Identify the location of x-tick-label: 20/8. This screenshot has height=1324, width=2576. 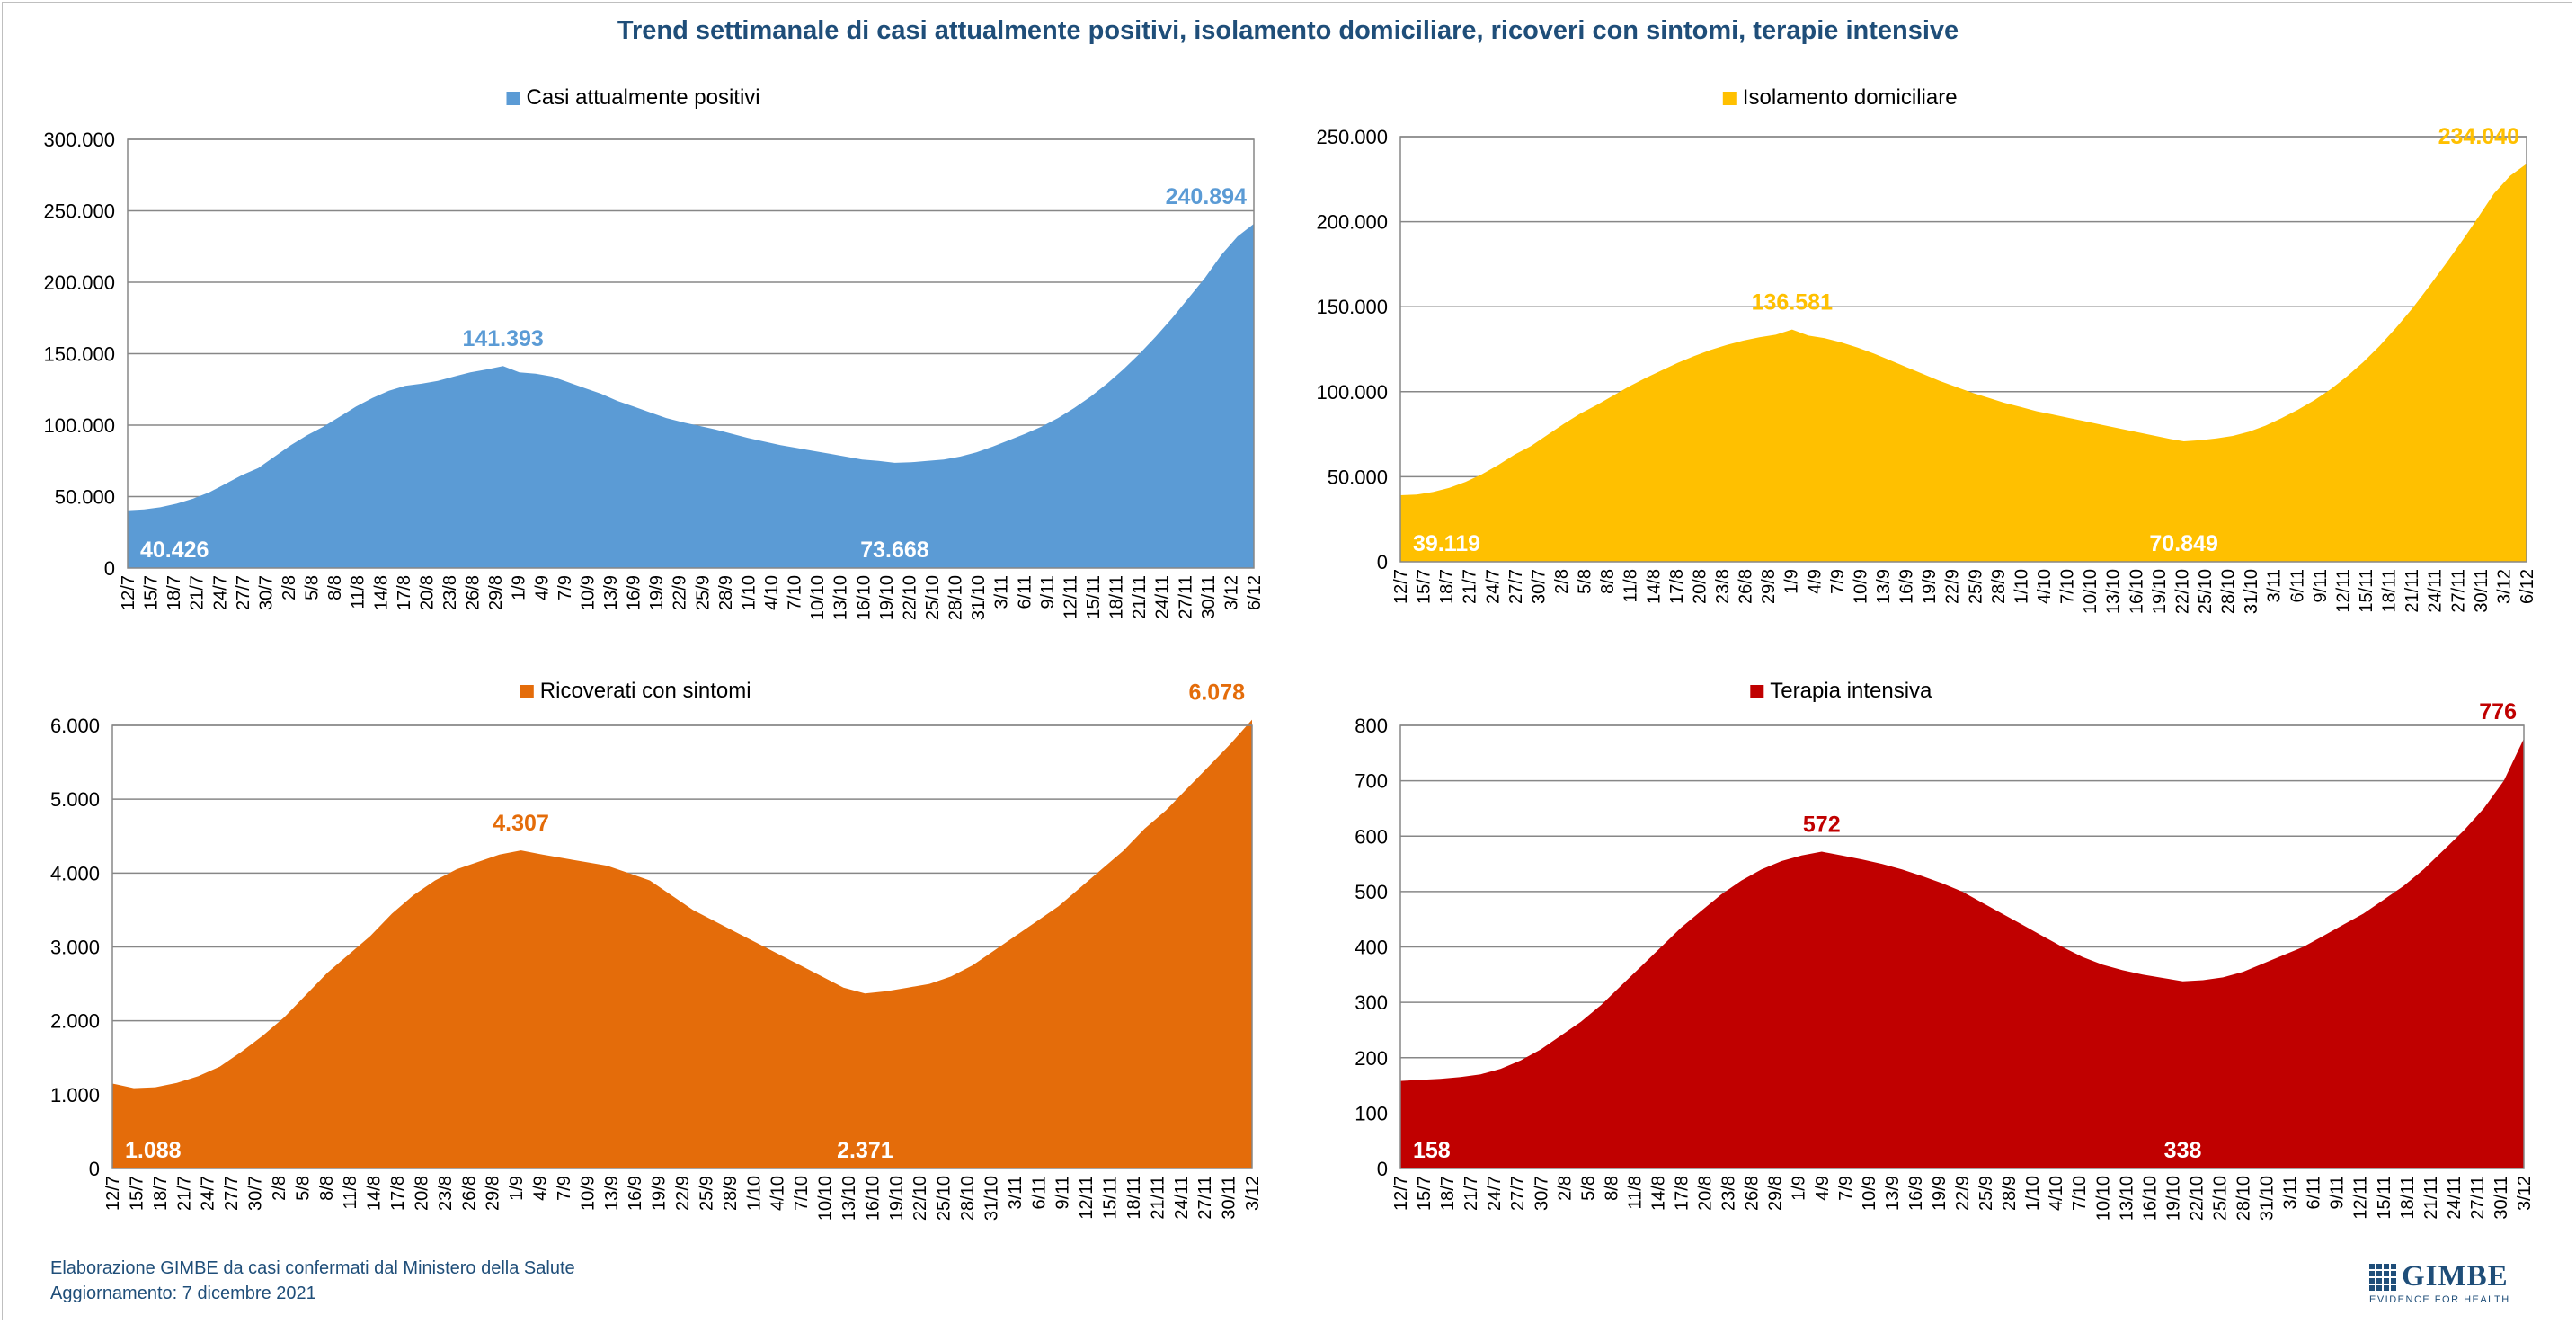
(1706, 1193).